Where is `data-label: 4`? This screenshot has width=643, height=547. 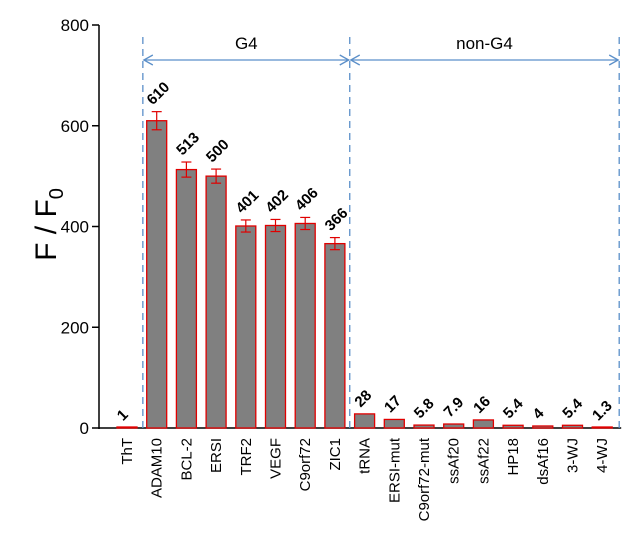
data-label: 4 is located at coordinates (539, 413).